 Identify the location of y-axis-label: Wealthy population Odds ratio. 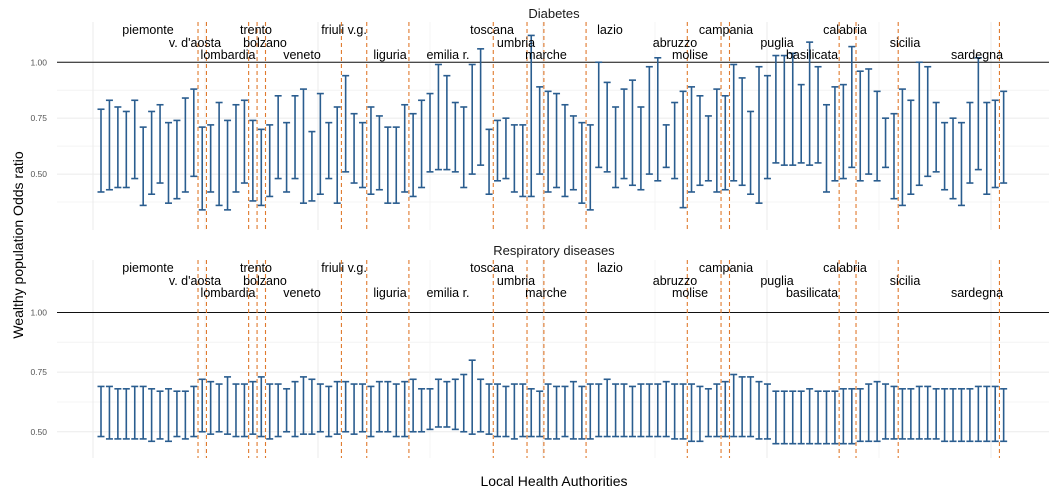
(18, 245).